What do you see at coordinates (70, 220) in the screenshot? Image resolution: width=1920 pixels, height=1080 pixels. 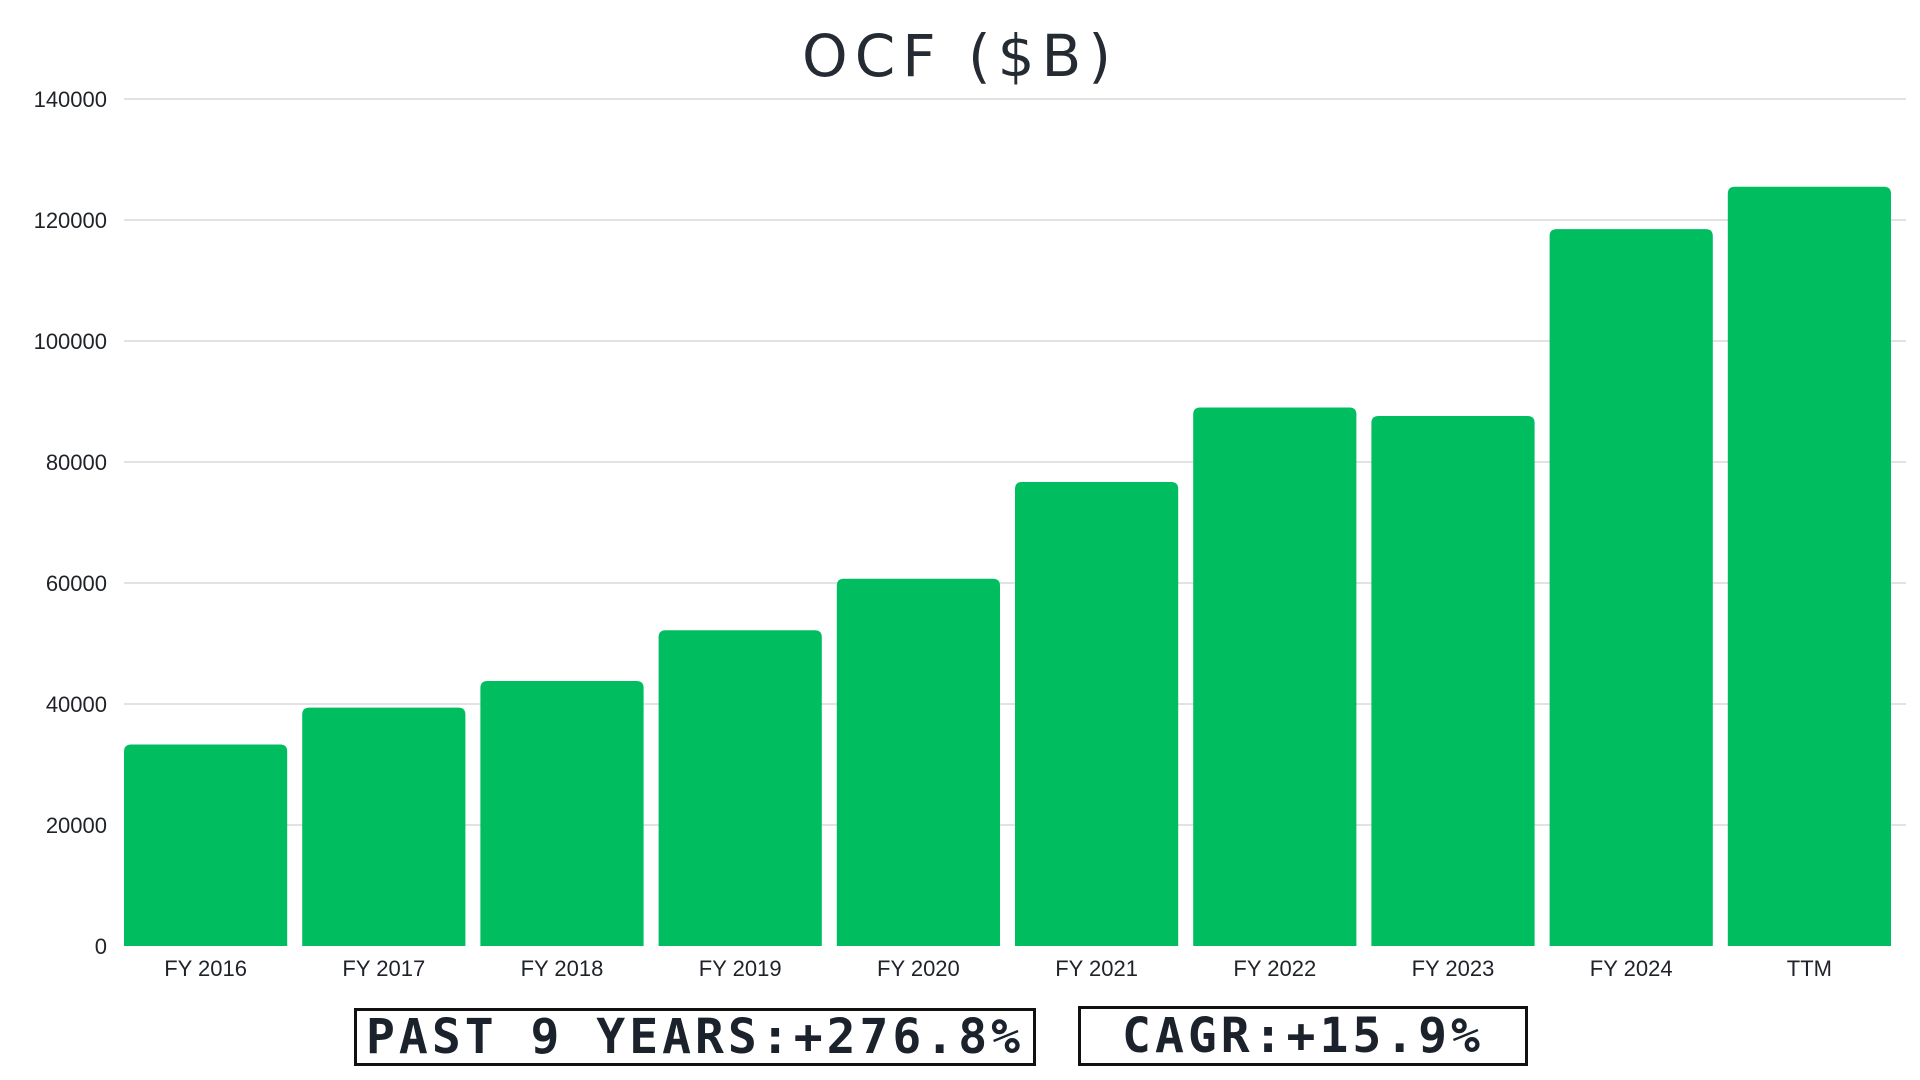 I see `y-tick-label: 120000` at bounding box center [70, 220].